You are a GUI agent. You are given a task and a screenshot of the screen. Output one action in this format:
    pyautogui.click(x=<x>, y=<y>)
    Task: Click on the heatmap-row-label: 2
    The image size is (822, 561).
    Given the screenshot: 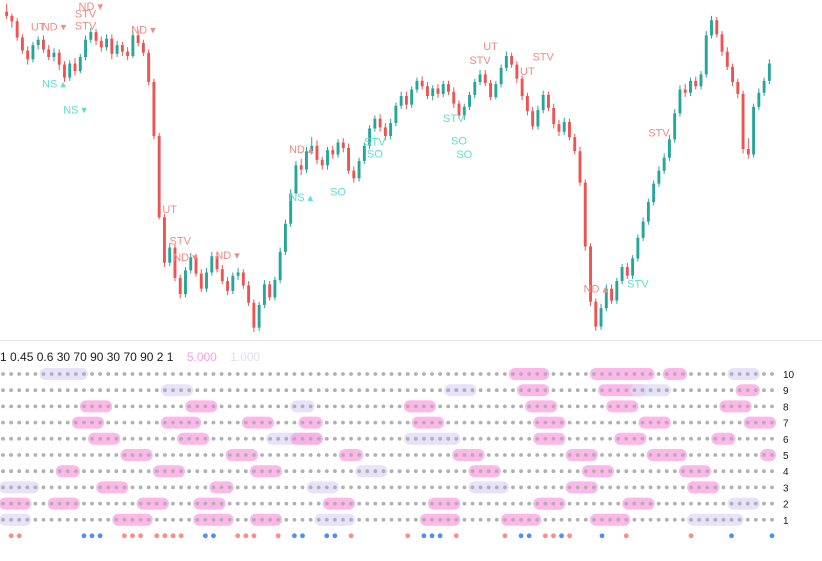 What is the action you would take?
    pyautogui.click(x=786, y=505)
    